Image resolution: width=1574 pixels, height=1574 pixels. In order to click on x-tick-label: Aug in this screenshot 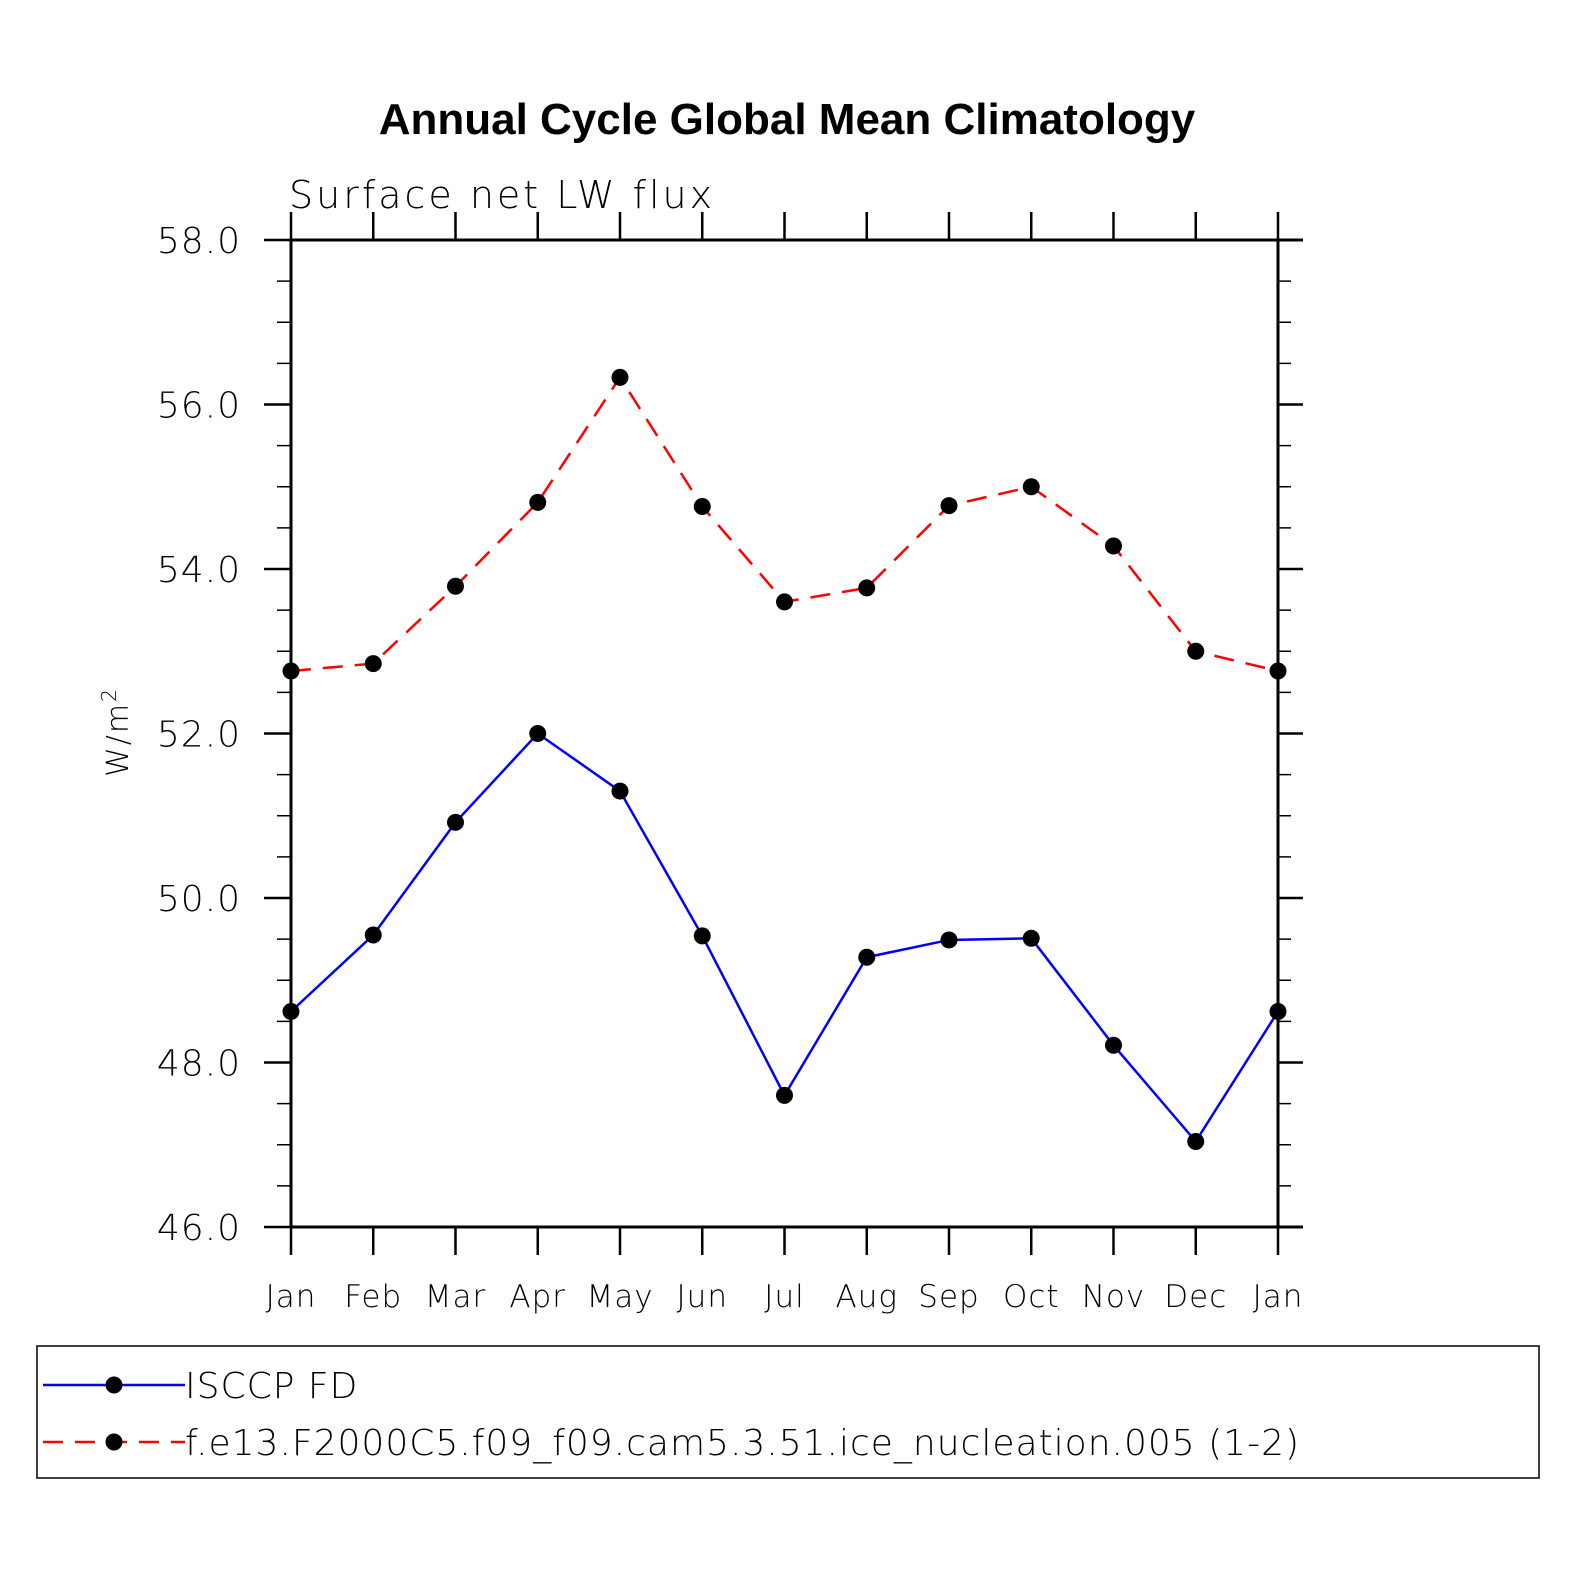, I will do `click(867, 1297)`.